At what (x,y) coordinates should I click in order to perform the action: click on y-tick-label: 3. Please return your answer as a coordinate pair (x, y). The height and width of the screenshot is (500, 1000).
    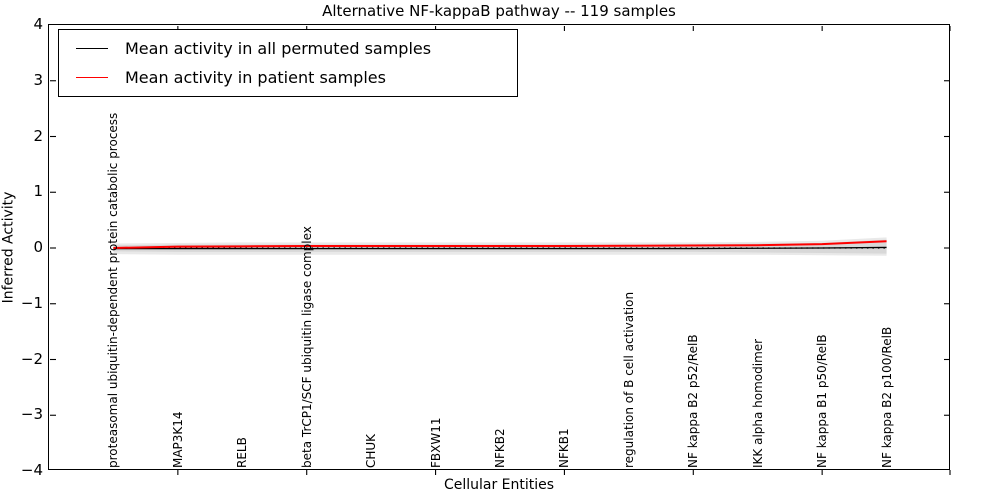
    Looking at the image, I should click on (38, 79).